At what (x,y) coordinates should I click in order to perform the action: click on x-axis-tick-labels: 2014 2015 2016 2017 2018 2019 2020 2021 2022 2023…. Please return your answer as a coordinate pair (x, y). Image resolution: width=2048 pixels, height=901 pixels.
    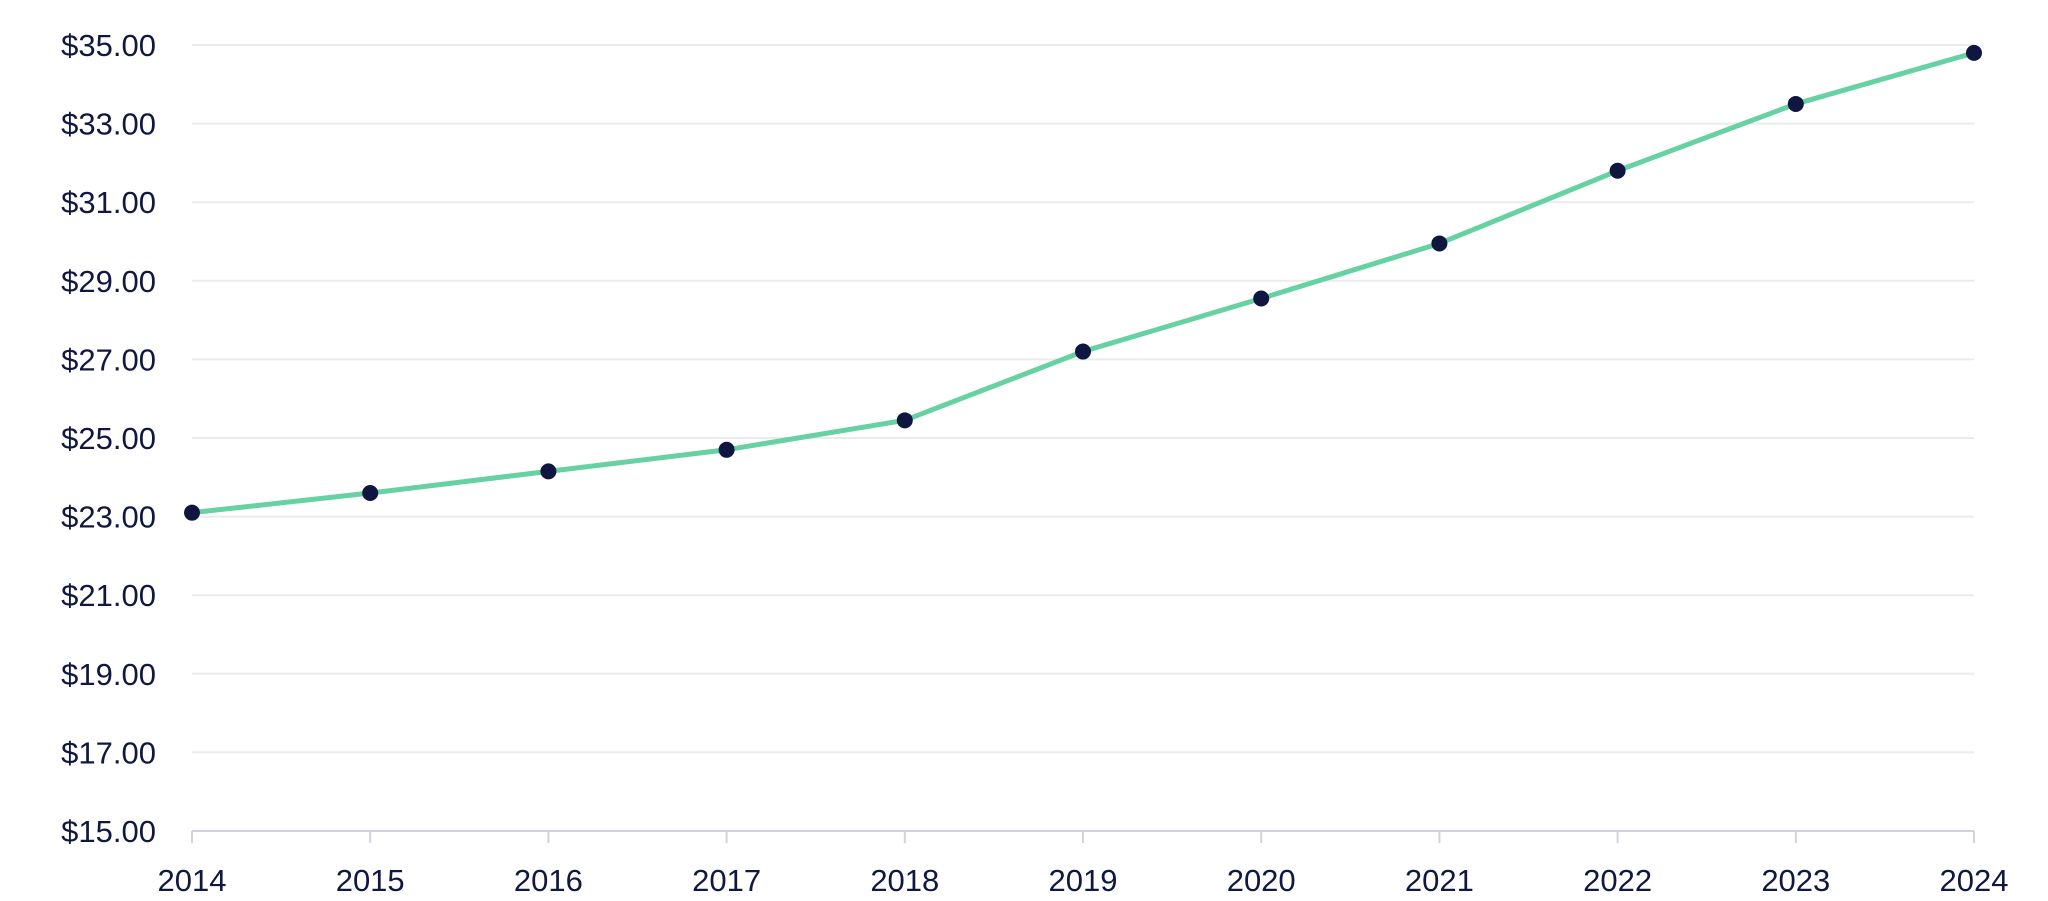
    Looking at the image, I should click on (1083, 880).